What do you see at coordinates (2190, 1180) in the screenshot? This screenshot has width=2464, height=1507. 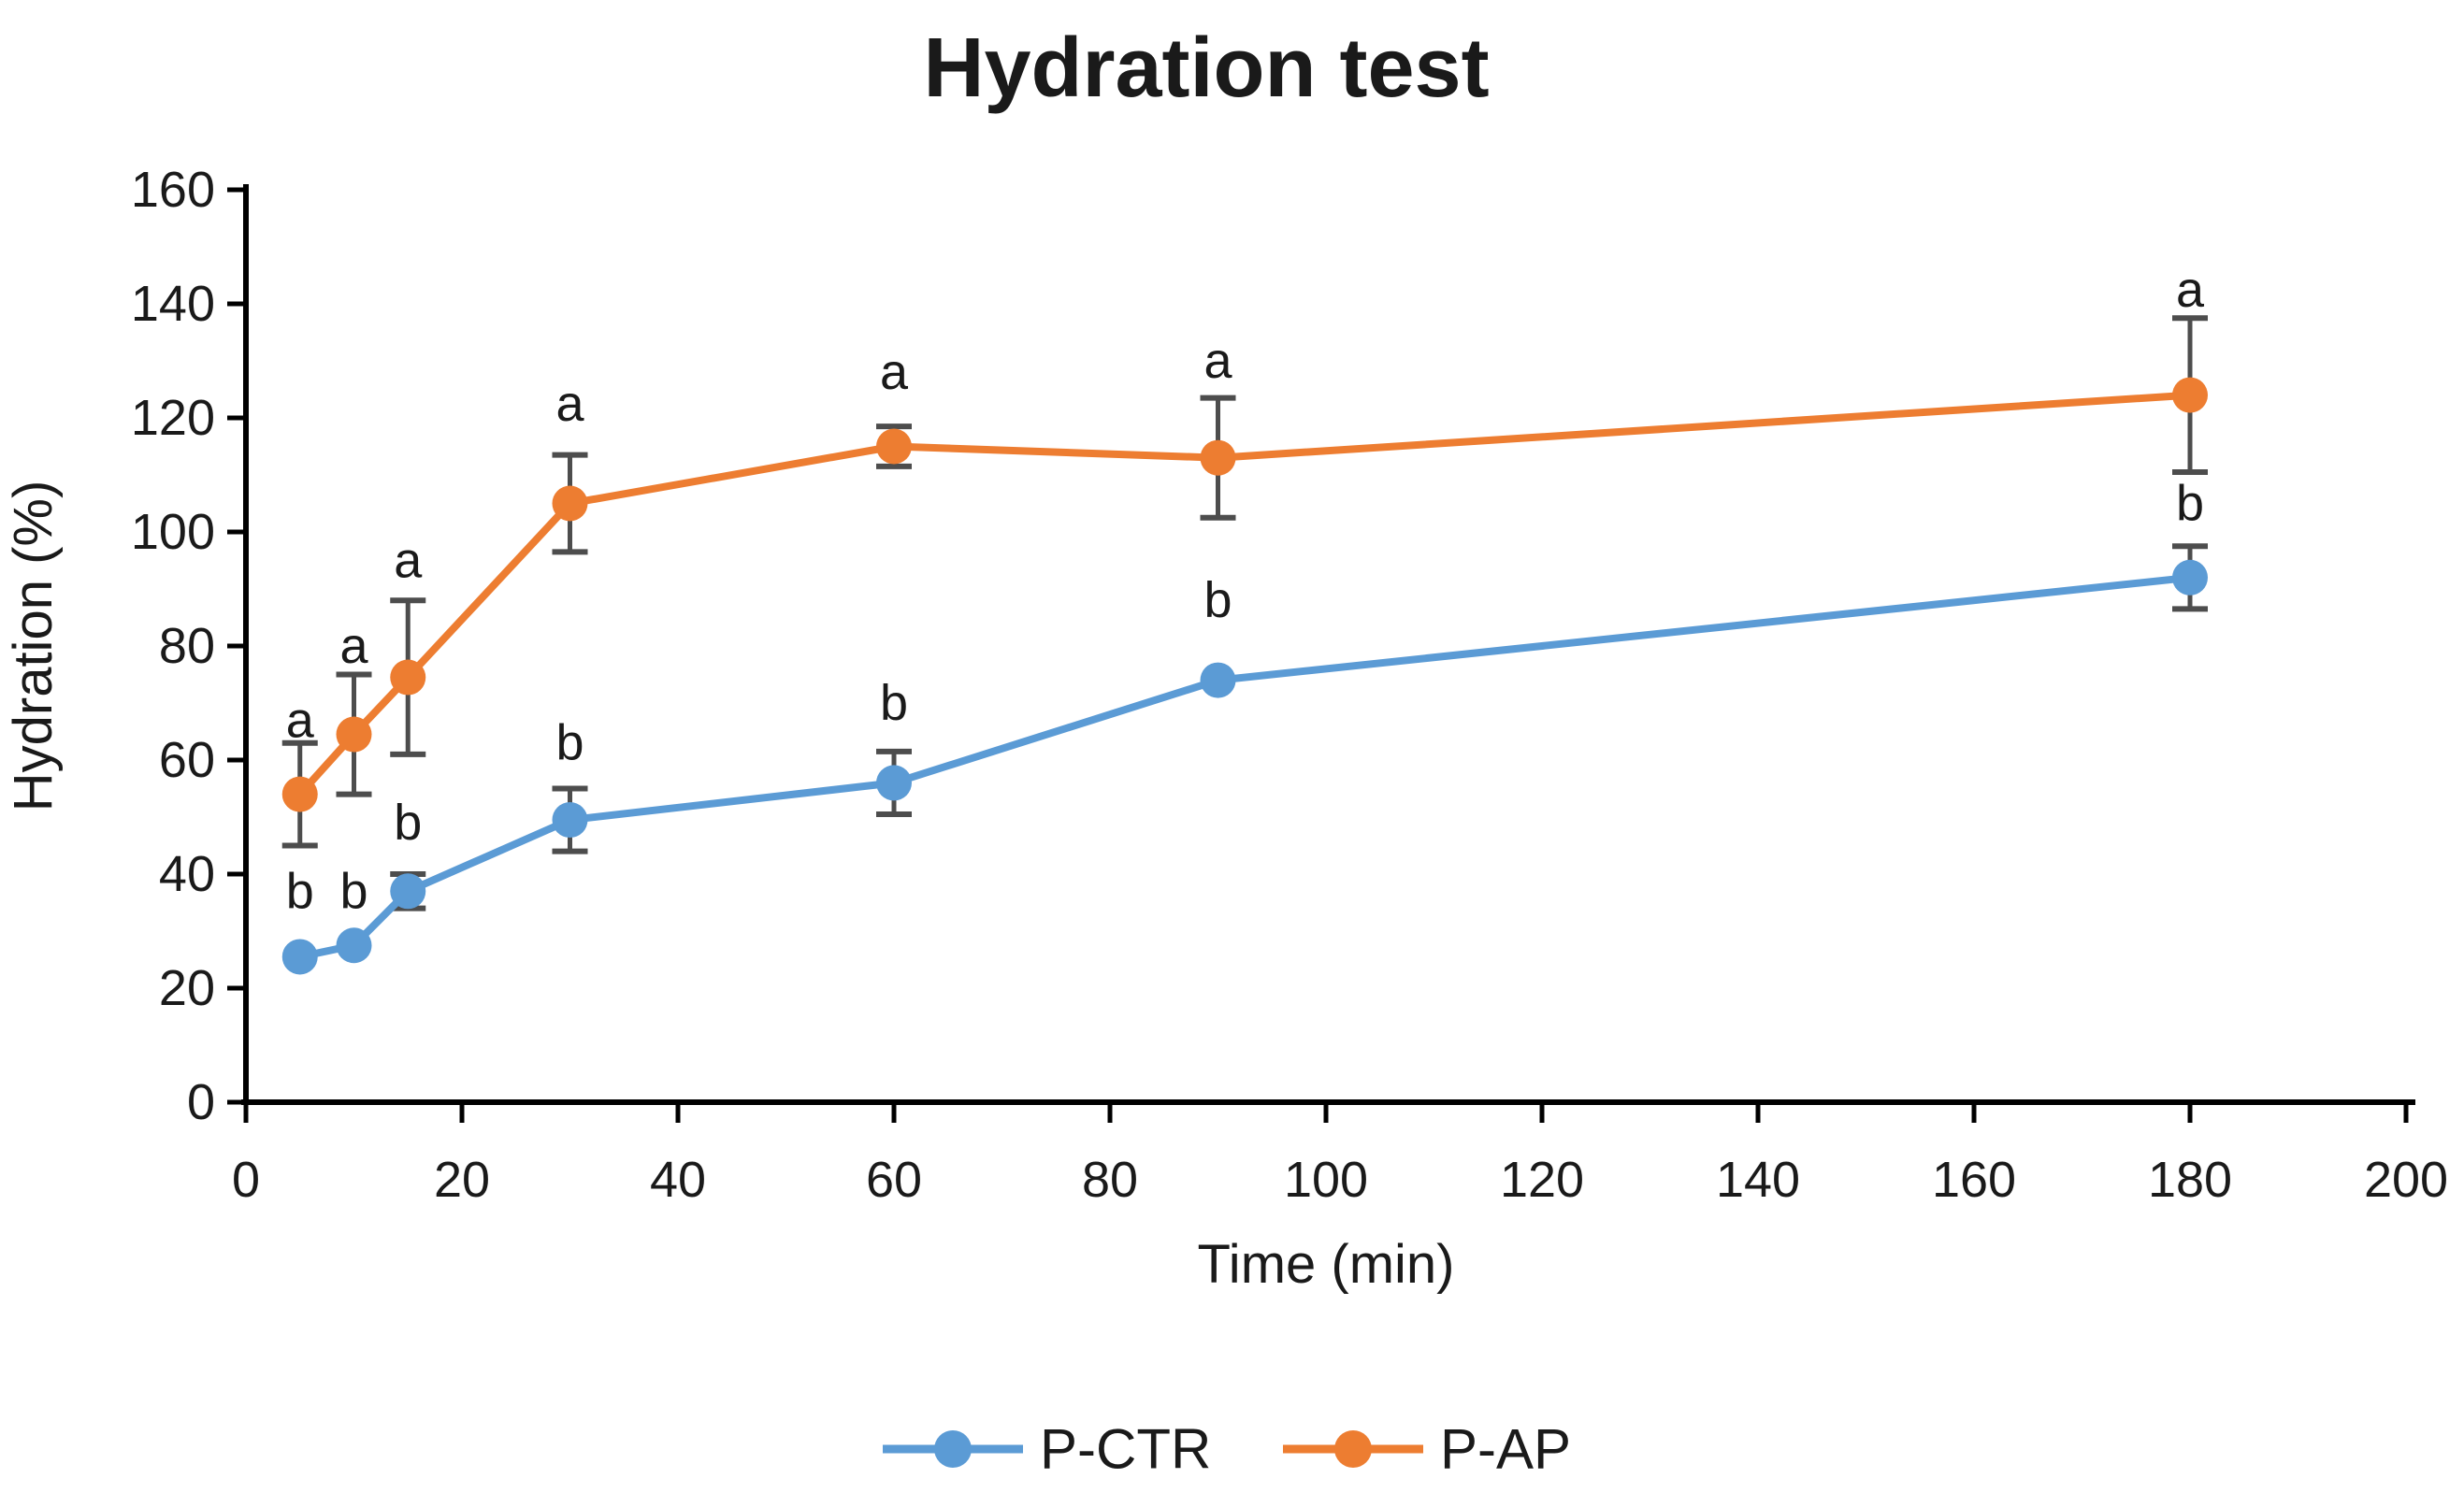 I see `x-tick-label: 180` at bounding box center [2190, 1180].